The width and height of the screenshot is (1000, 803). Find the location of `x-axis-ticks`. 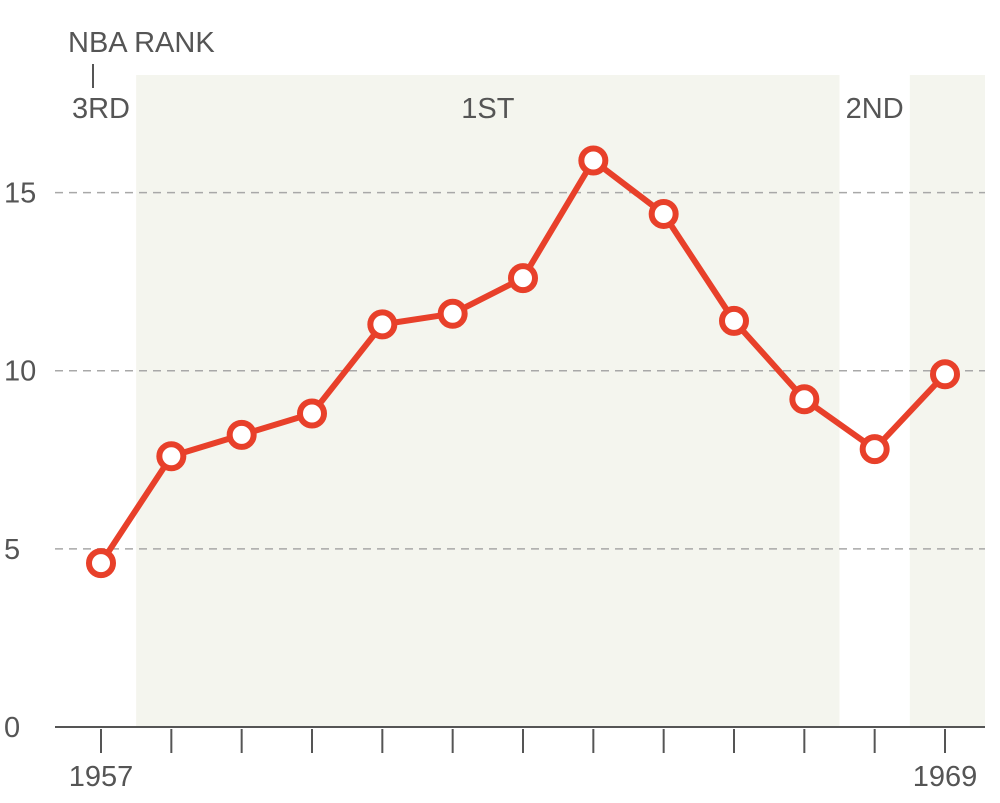

x-axis-ticks is located at coordinates (523, 741).